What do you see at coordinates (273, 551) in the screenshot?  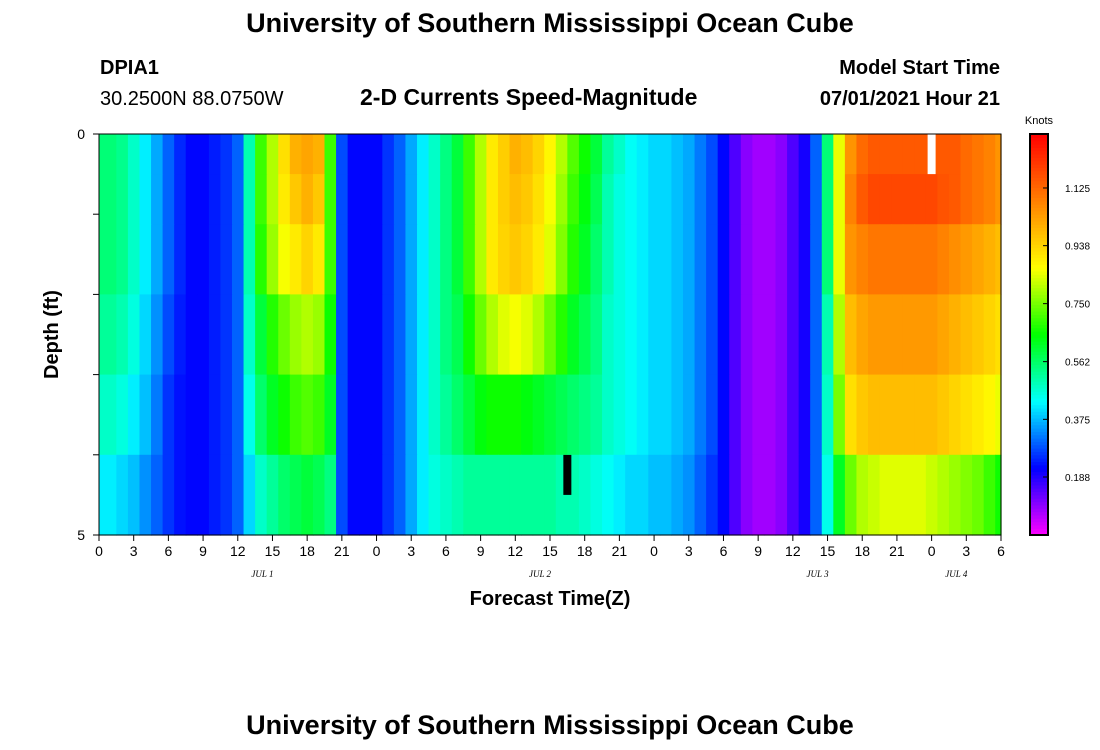 I see `x-tick-label: 15` at bounding box center [273, 551].